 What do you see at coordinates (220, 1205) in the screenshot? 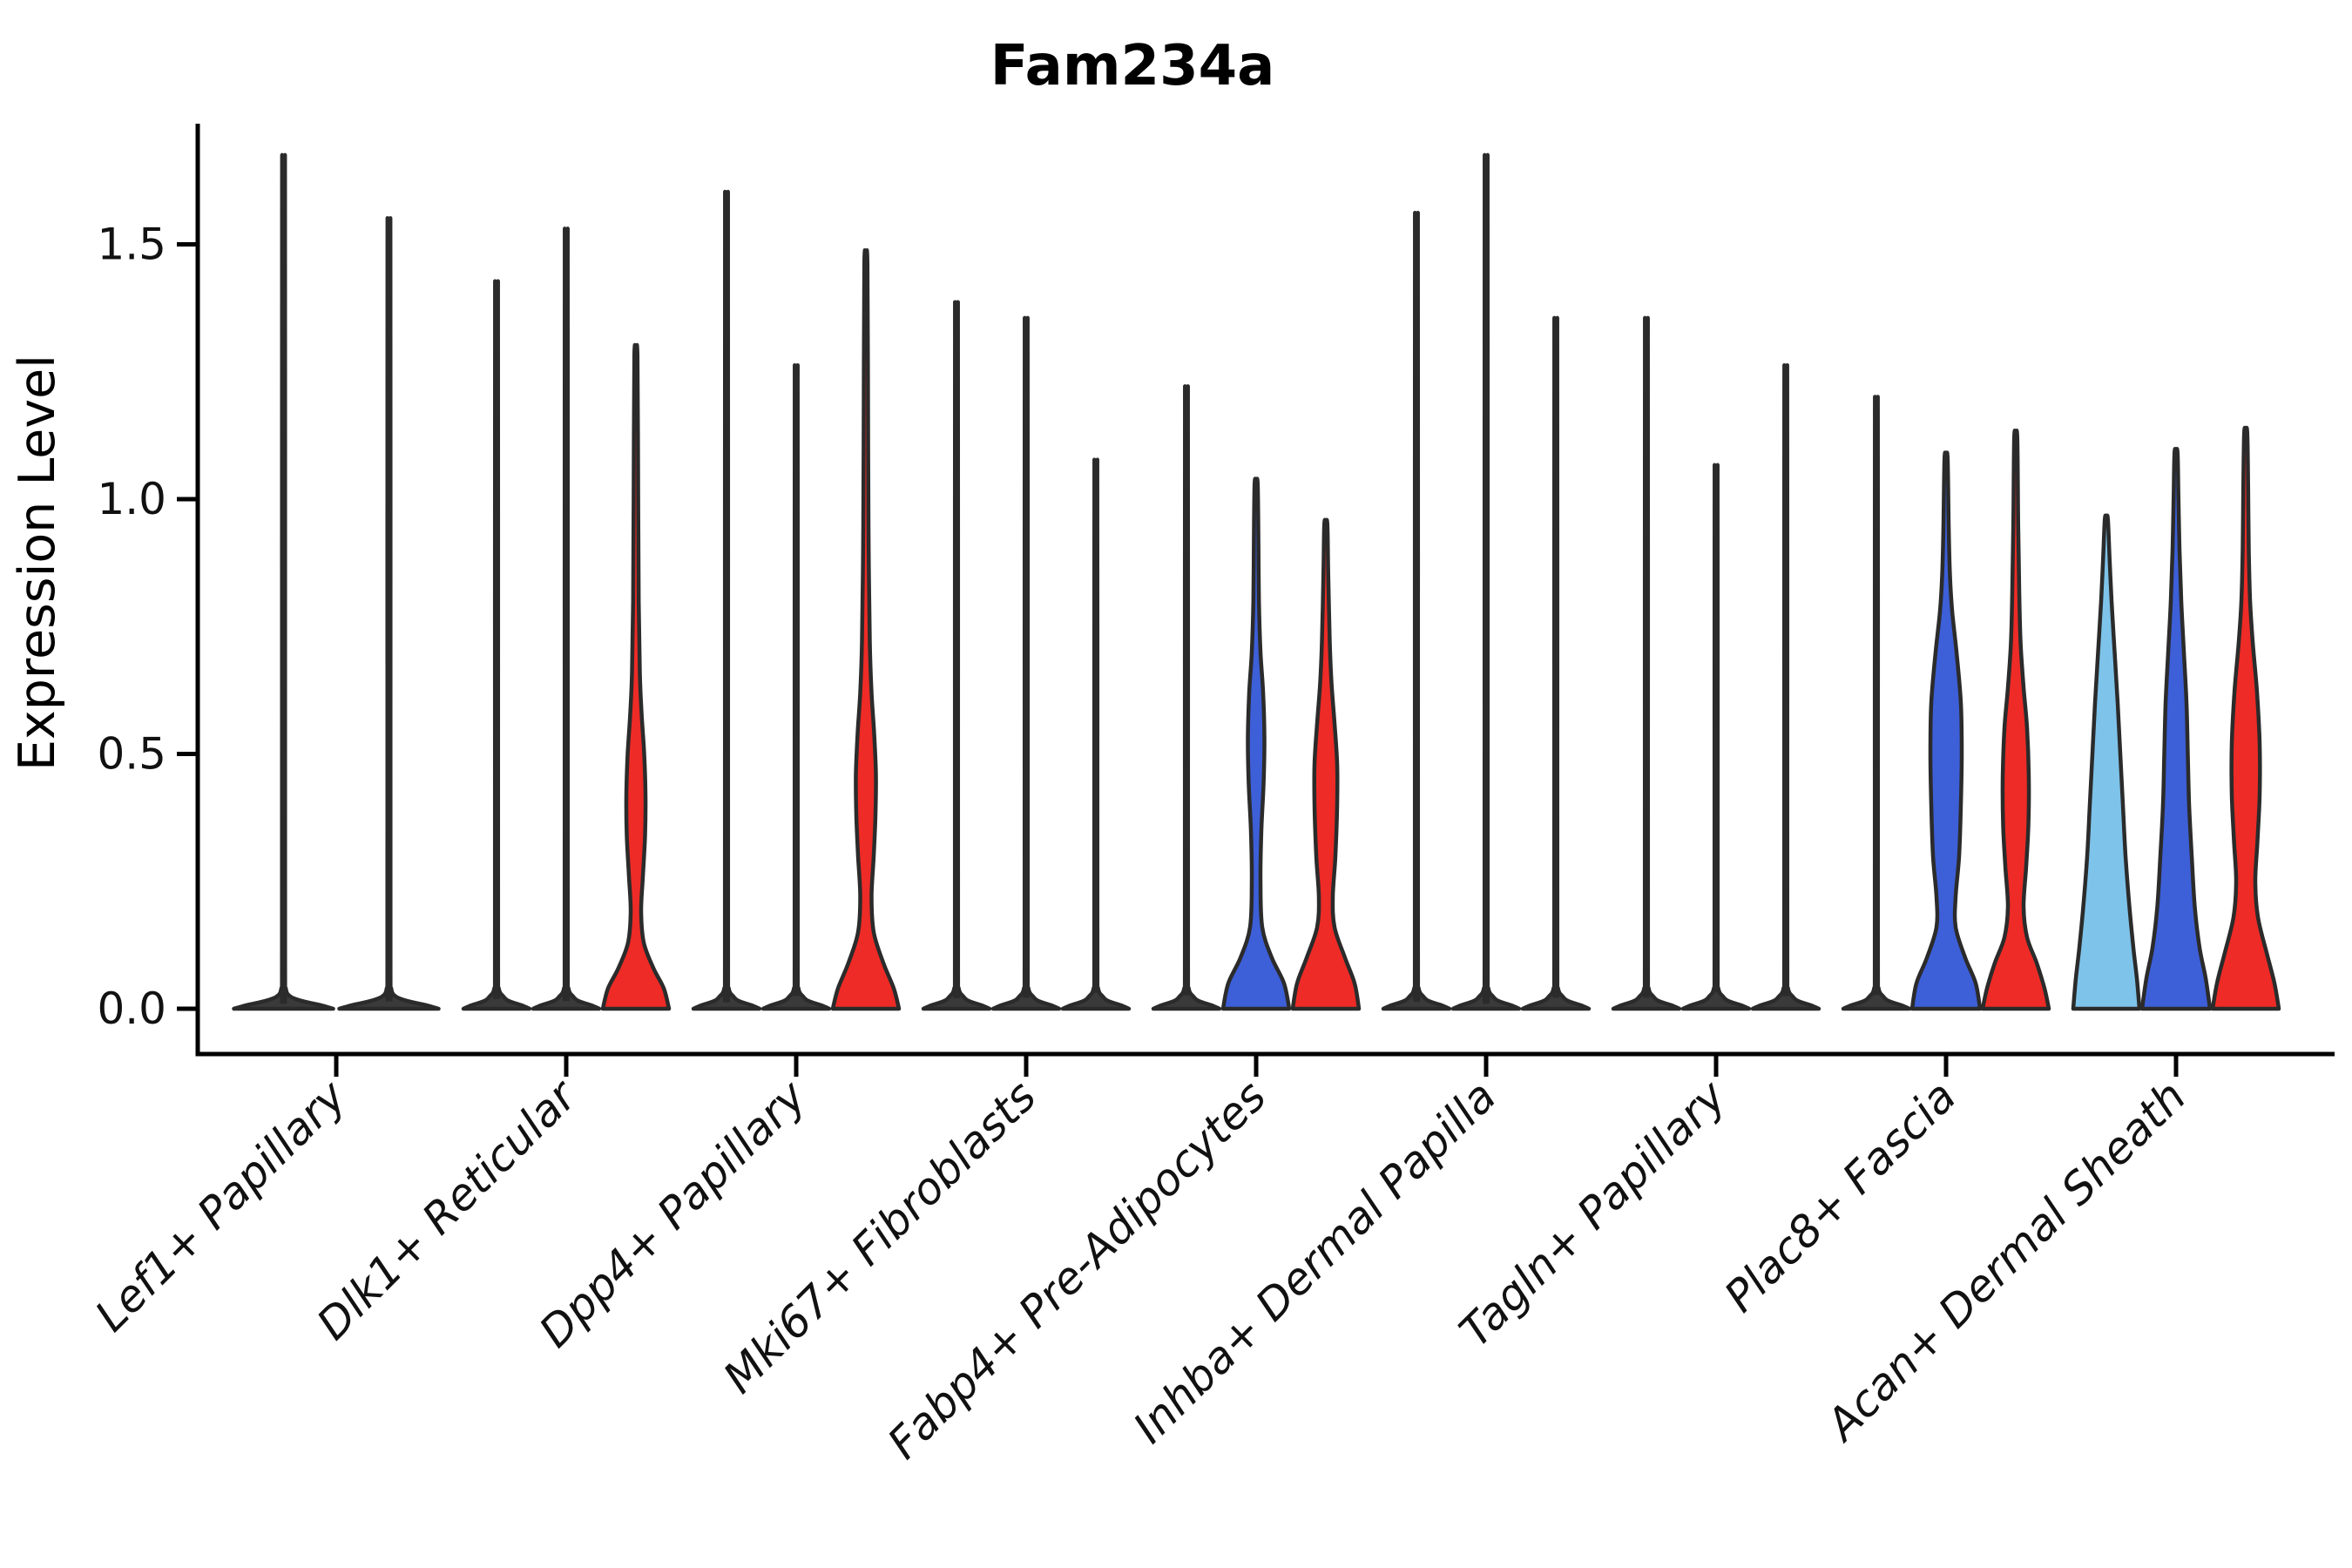
I see `x-tick-label: Lef1+ Papillary` at bounding box center [220, 1205].